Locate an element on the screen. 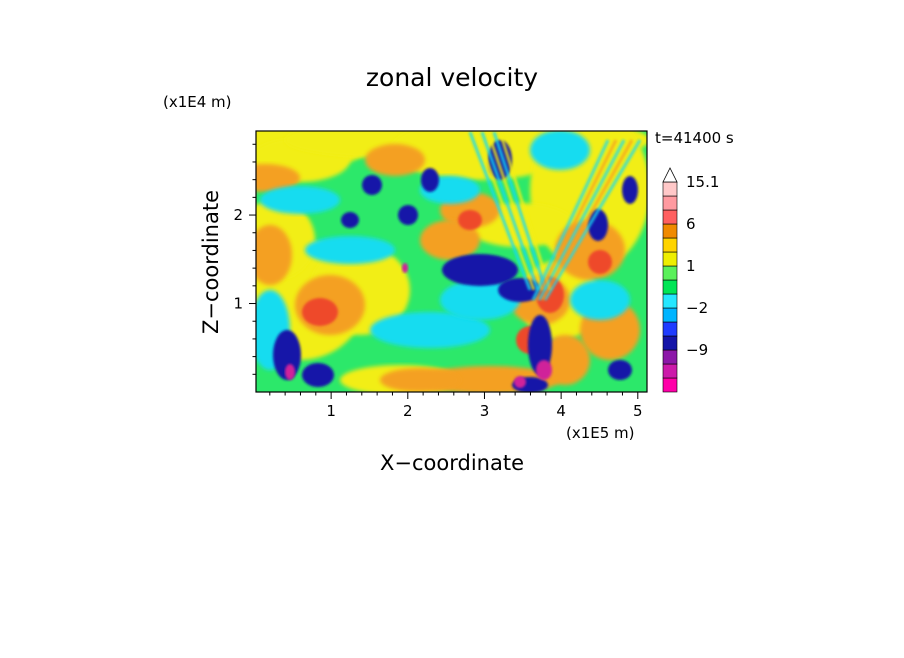 This screenshot has width=904, height=658. y-axis-label: Z−coordinate is located at coordinates (211, 262).